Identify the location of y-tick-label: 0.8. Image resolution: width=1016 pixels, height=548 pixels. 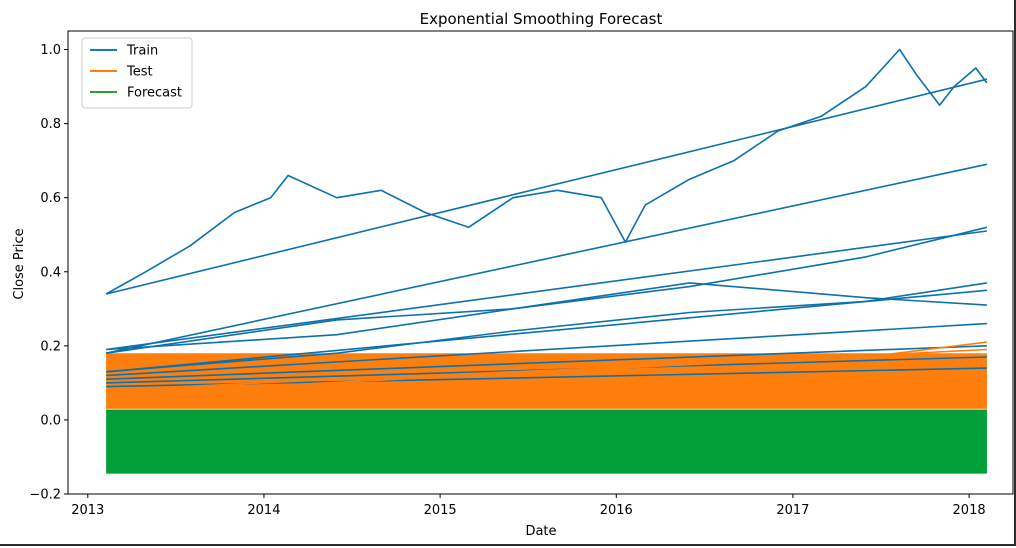
(50, 124).